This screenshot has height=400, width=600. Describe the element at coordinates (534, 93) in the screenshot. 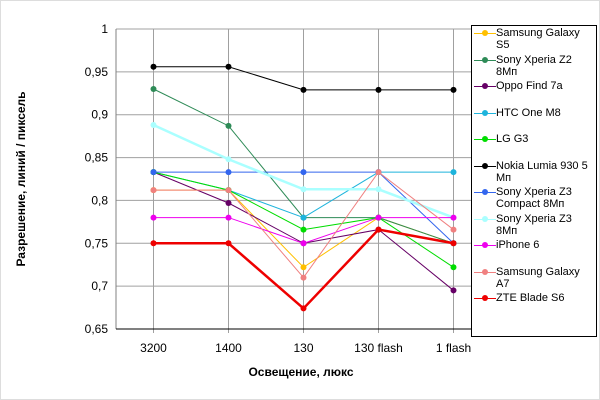

I see `legend-item: Oppo Find 7a` at that location.